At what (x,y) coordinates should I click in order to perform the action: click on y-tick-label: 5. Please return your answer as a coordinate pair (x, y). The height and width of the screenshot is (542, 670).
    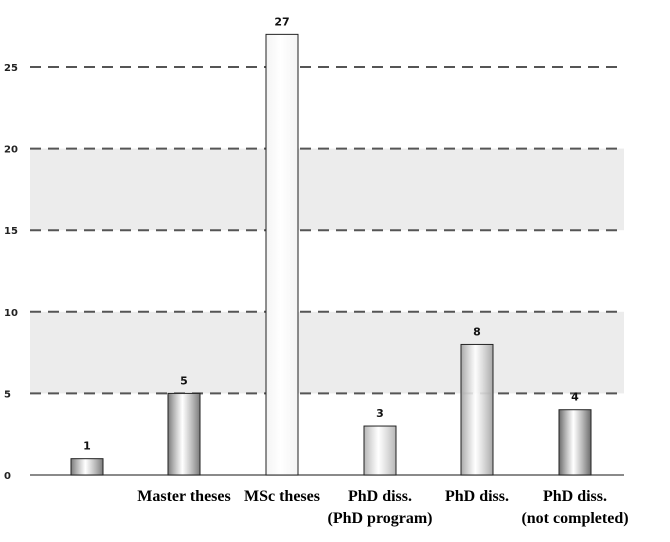
    Looking at the image, I should click on (7, 394).